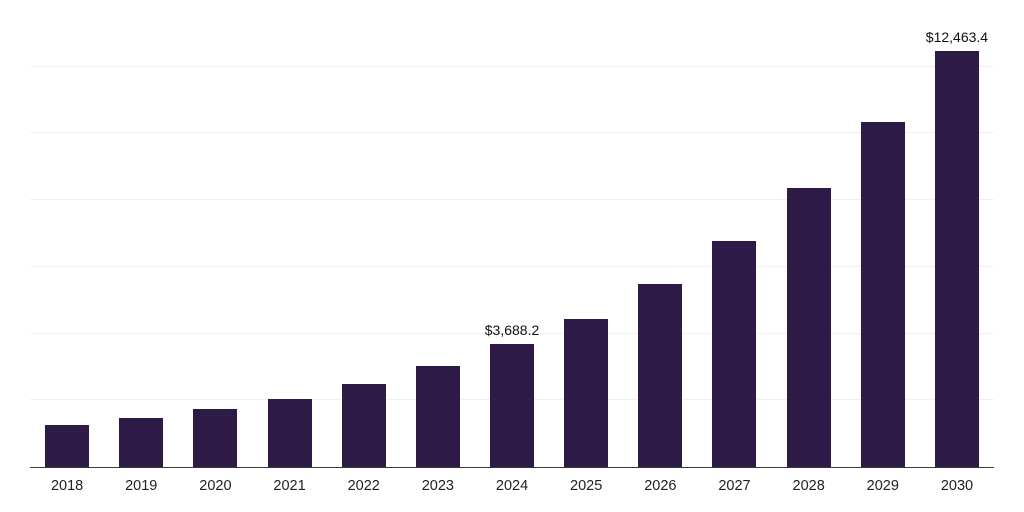 This screenshot has width=1024, height=512. Describe the element at coordinates (141, 238) in the screenshot. I see `bar-group-2019` at that location.